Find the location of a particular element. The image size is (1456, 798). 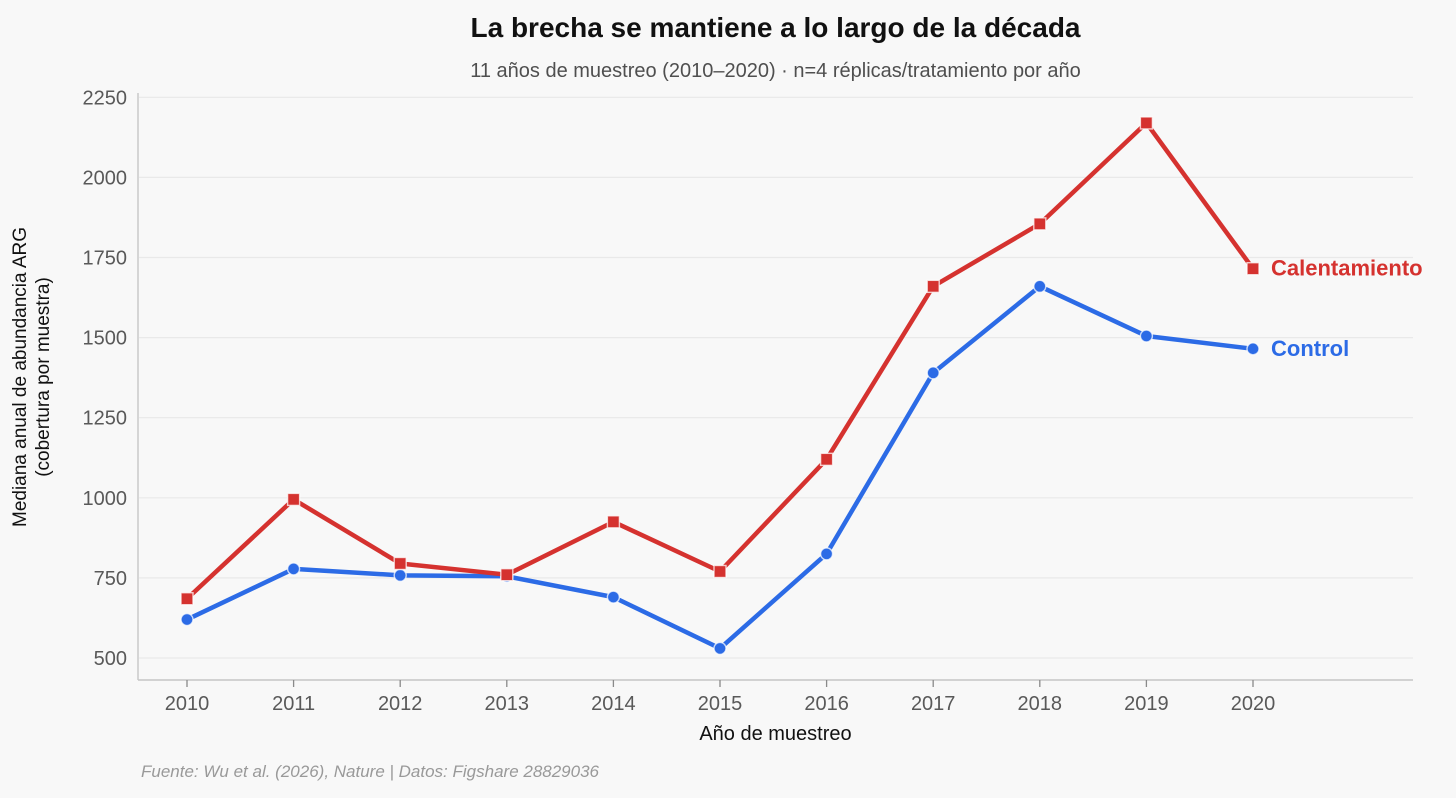

data-point-calentamiento-2018 is located at coordinates (1040, 224).